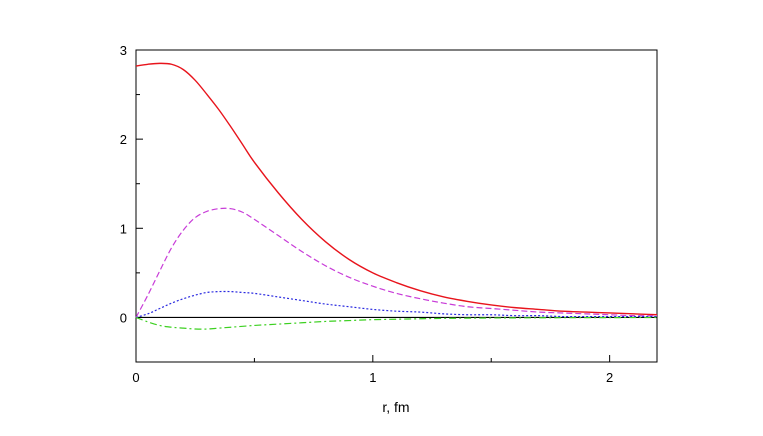 This screenshot has height=436, width=763. What do you see at coordinates (135, 377) in the screenshot?
I see `x-tick-label: 0` at bounding box center [135, 377].